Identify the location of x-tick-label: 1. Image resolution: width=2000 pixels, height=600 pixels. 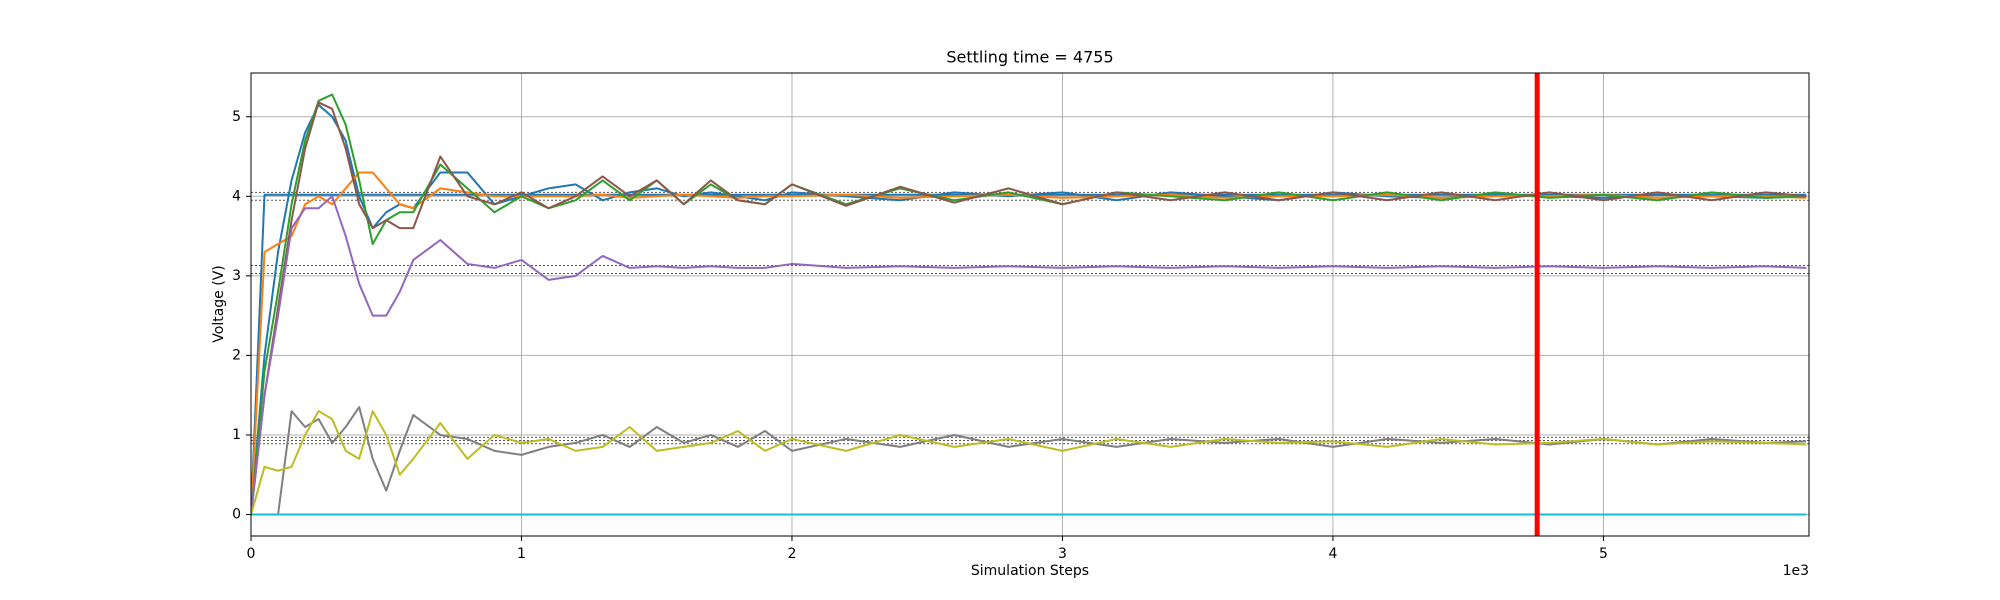
(521, 554).